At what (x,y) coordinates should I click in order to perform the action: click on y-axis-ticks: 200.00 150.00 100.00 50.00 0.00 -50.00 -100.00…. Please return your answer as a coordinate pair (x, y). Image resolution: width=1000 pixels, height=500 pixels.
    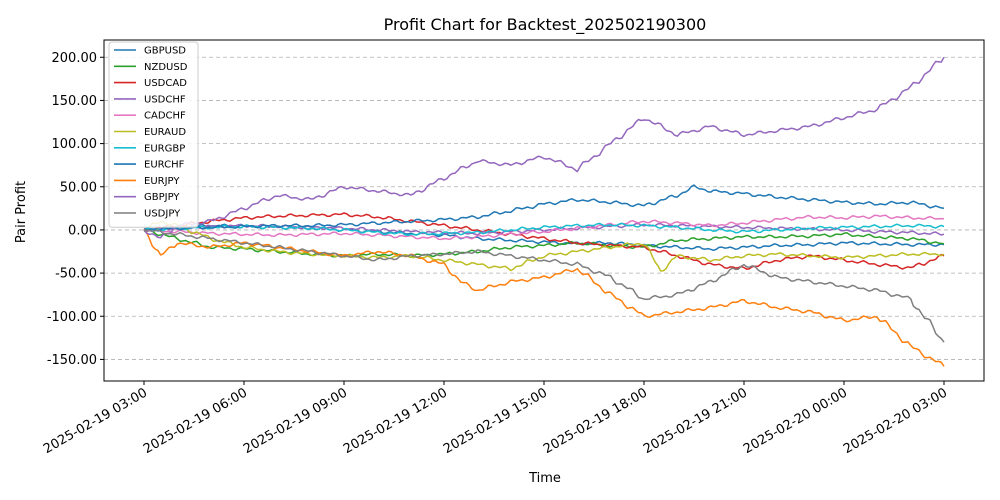
    Looking at the image, I should click on (75, 209).